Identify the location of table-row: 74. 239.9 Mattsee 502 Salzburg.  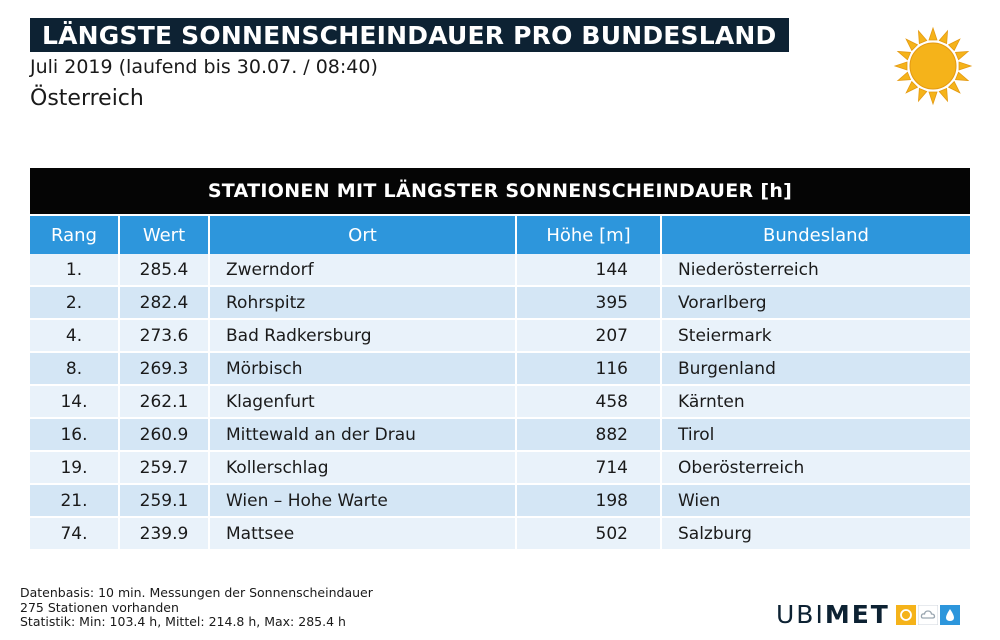
(500, 534).